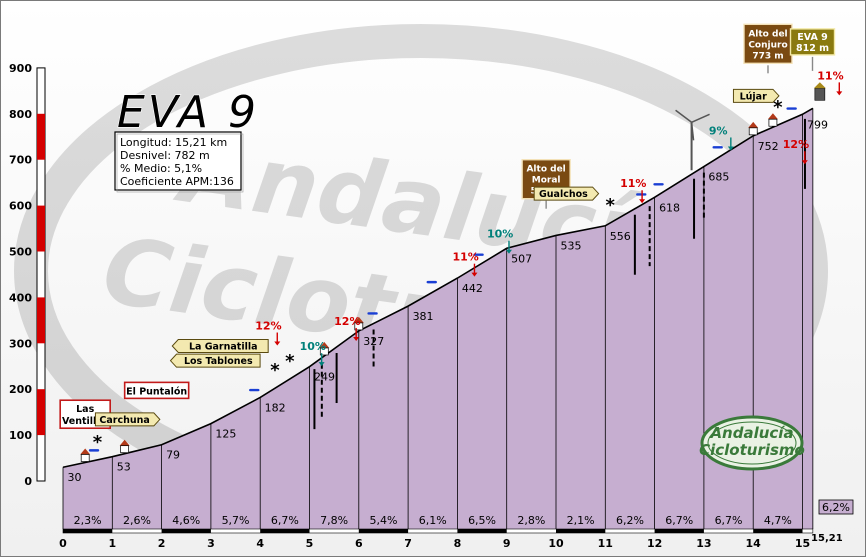 Image resolution: width=866 pixels, height=560 pixels. What do you see at coordinates (124, 467) in the screenshot?
I see `altitude-label: 53` at bounding box center [124, 467].